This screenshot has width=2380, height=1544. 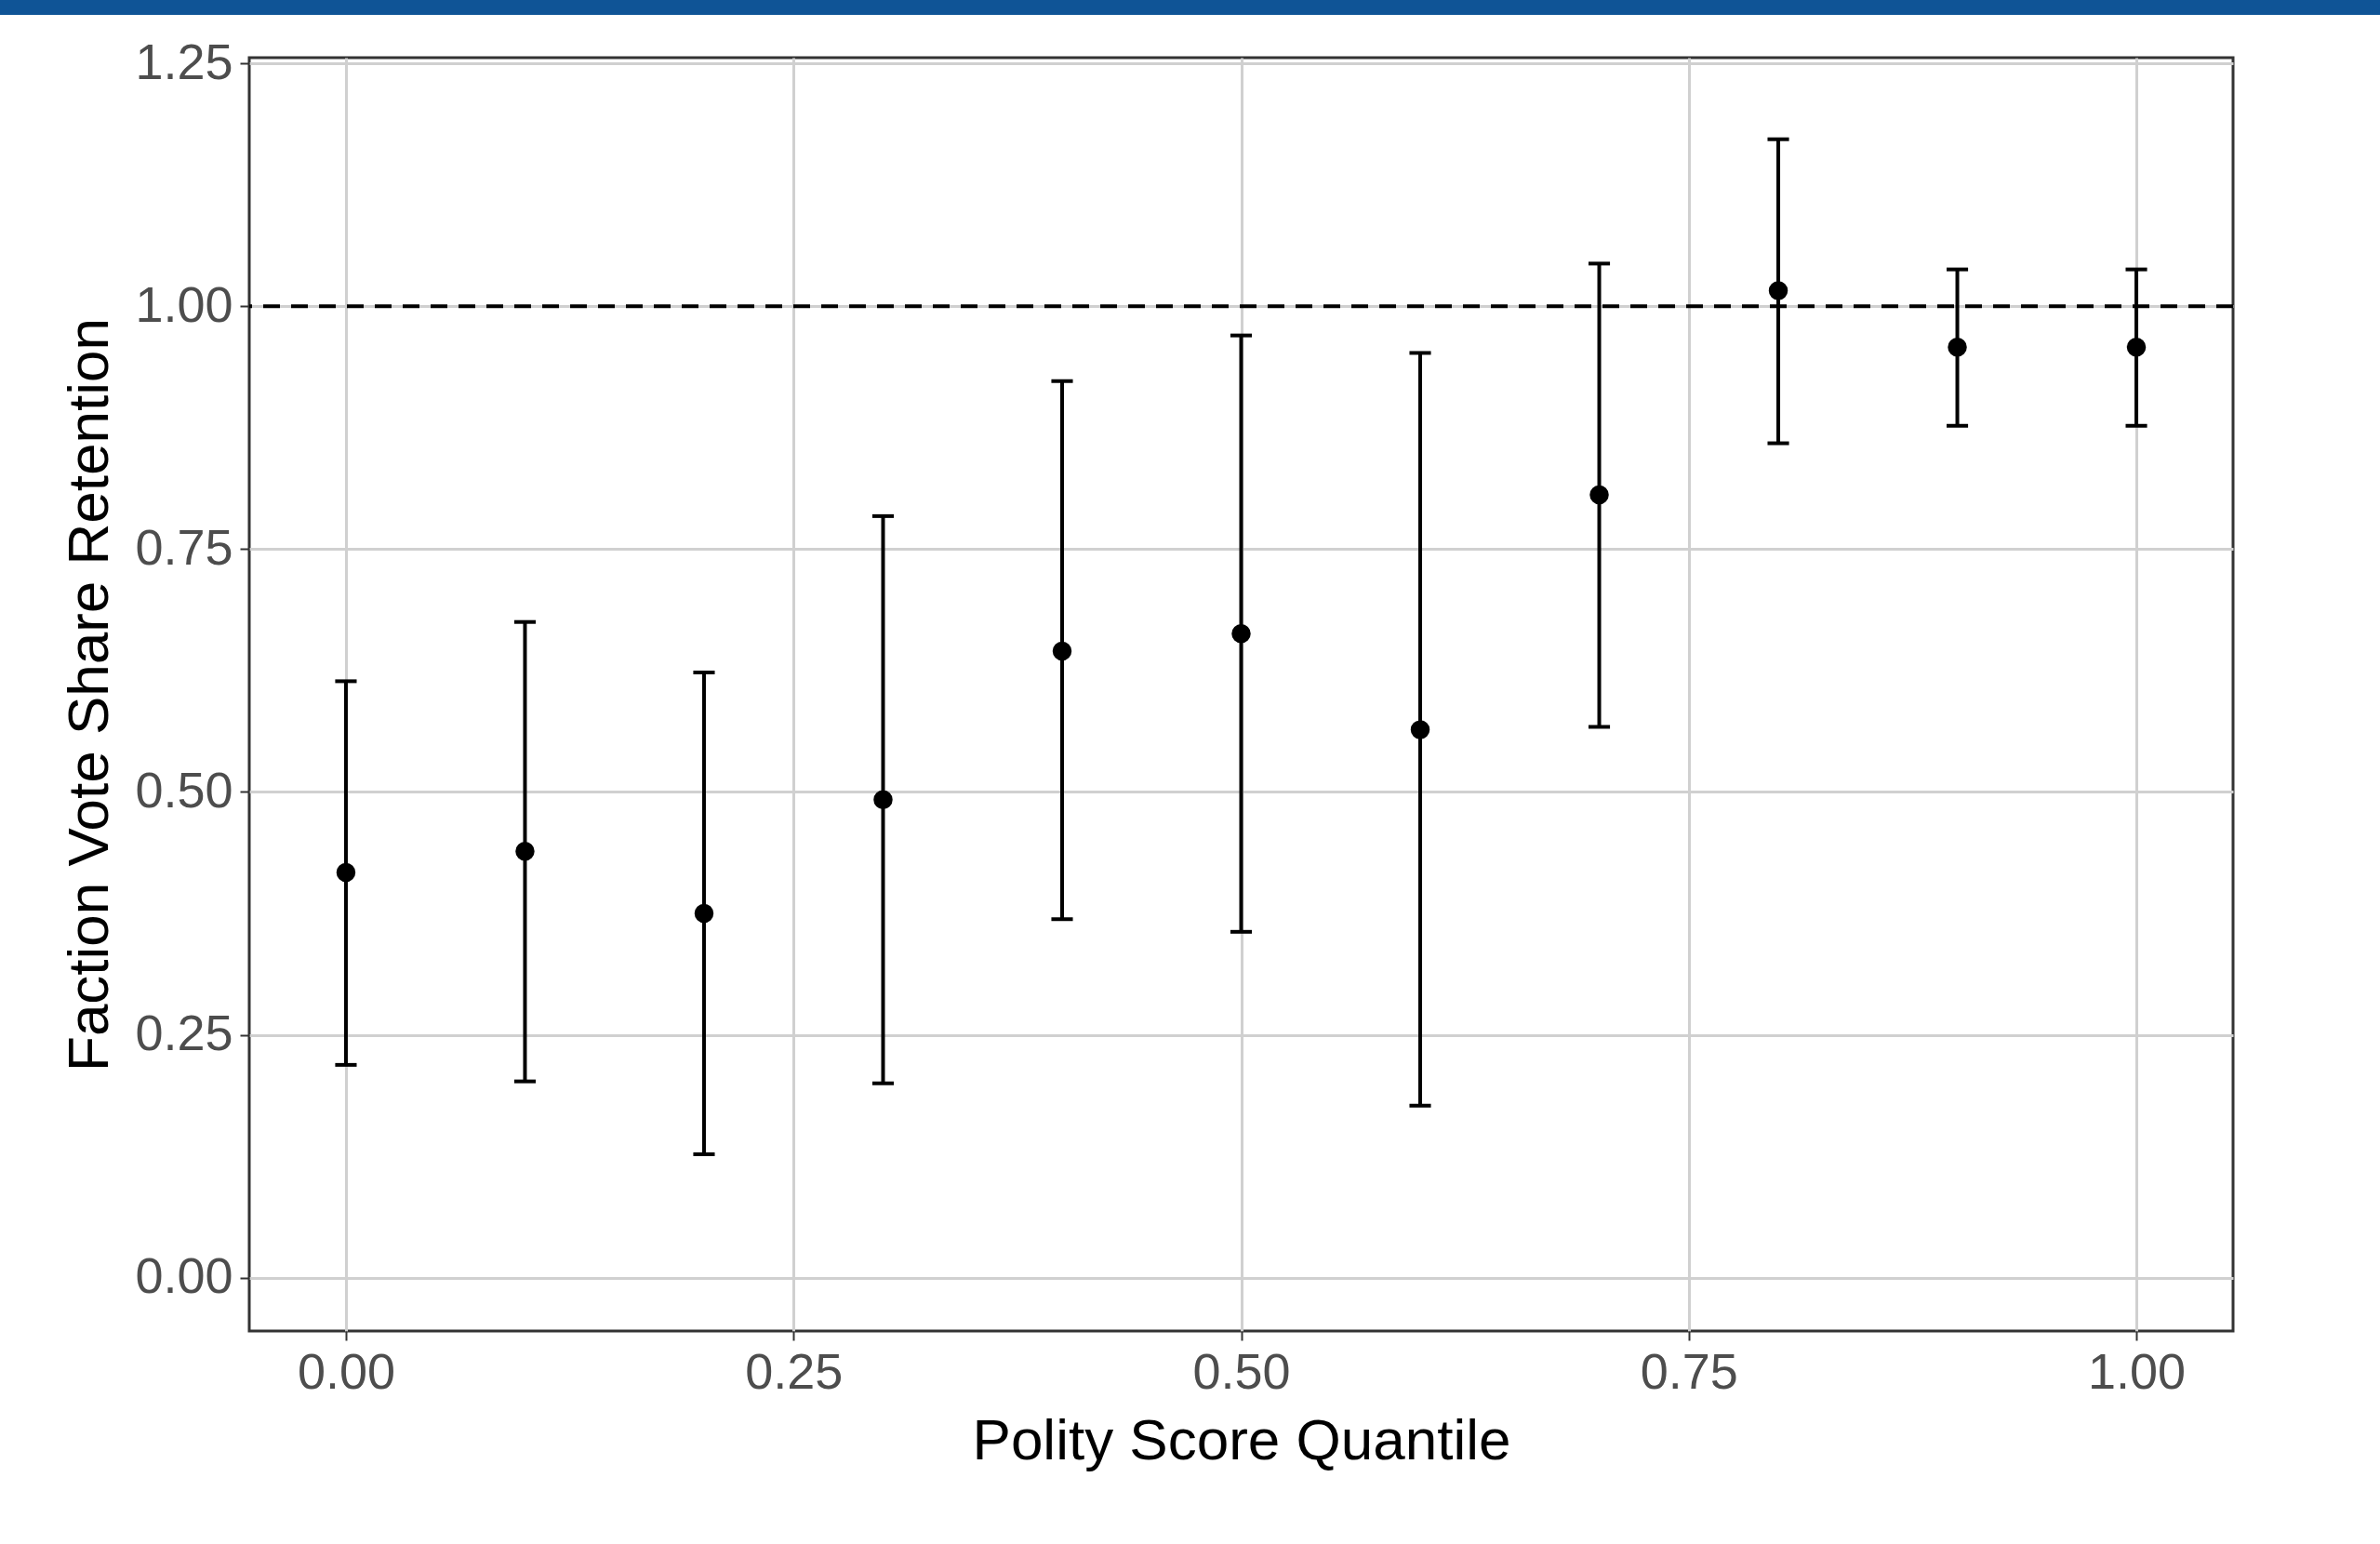 I want to click on y-tick-label: 0.00, so click(x=184, y=1275).